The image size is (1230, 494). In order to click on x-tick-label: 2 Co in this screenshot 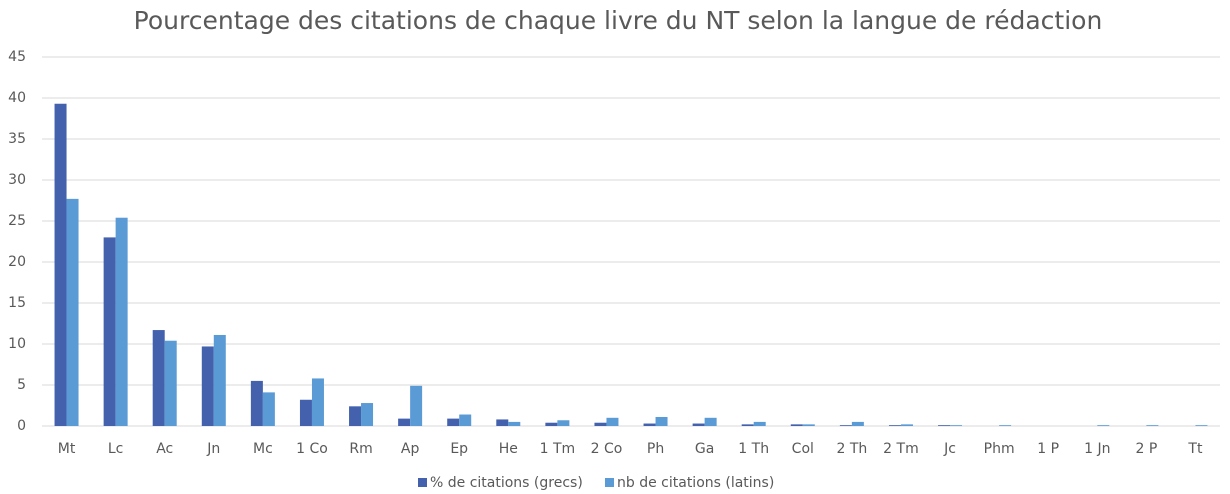, I will do `click(607, 449)`.